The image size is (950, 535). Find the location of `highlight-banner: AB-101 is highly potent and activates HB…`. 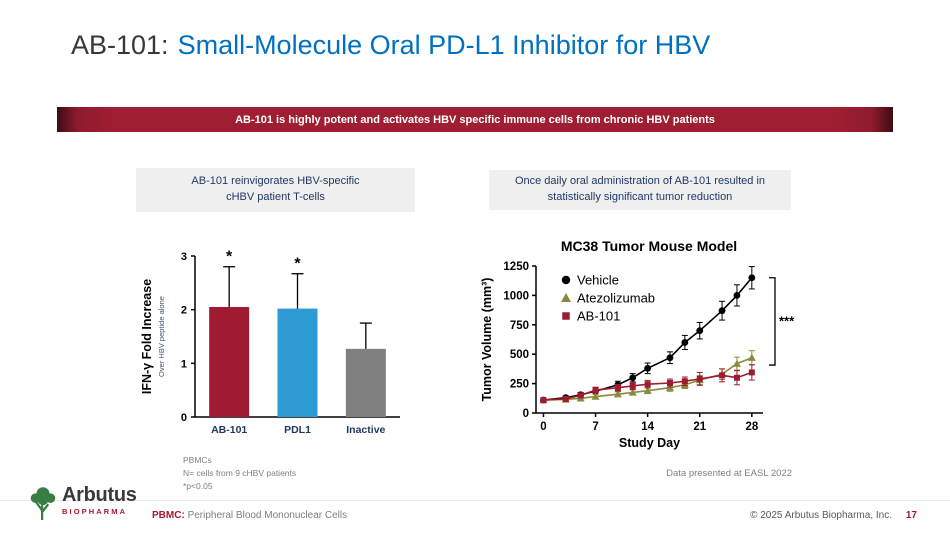

highlight-banner: AB-101 is highly potent and activates HB… is located at coordinates (475, 119).